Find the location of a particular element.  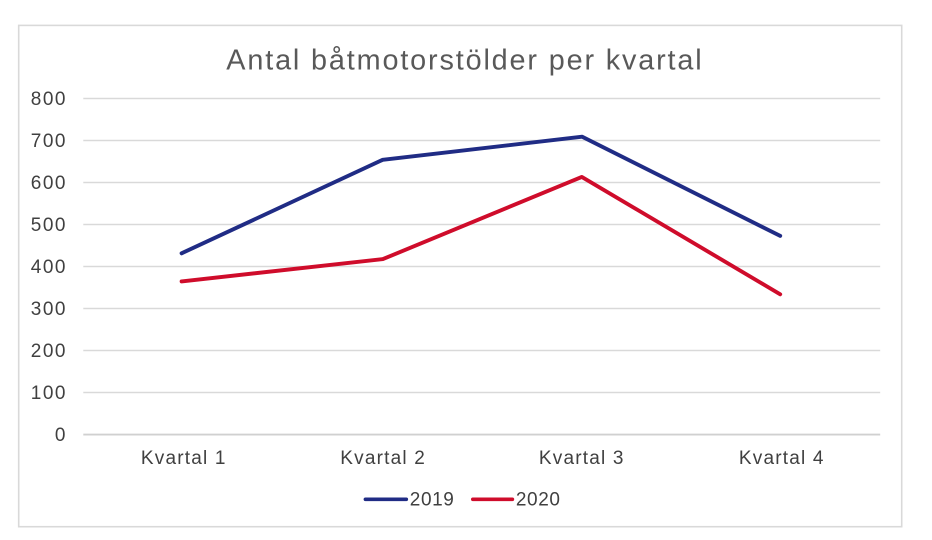

svg-text: Kvartal 1 is located at coordinates (184, 458).